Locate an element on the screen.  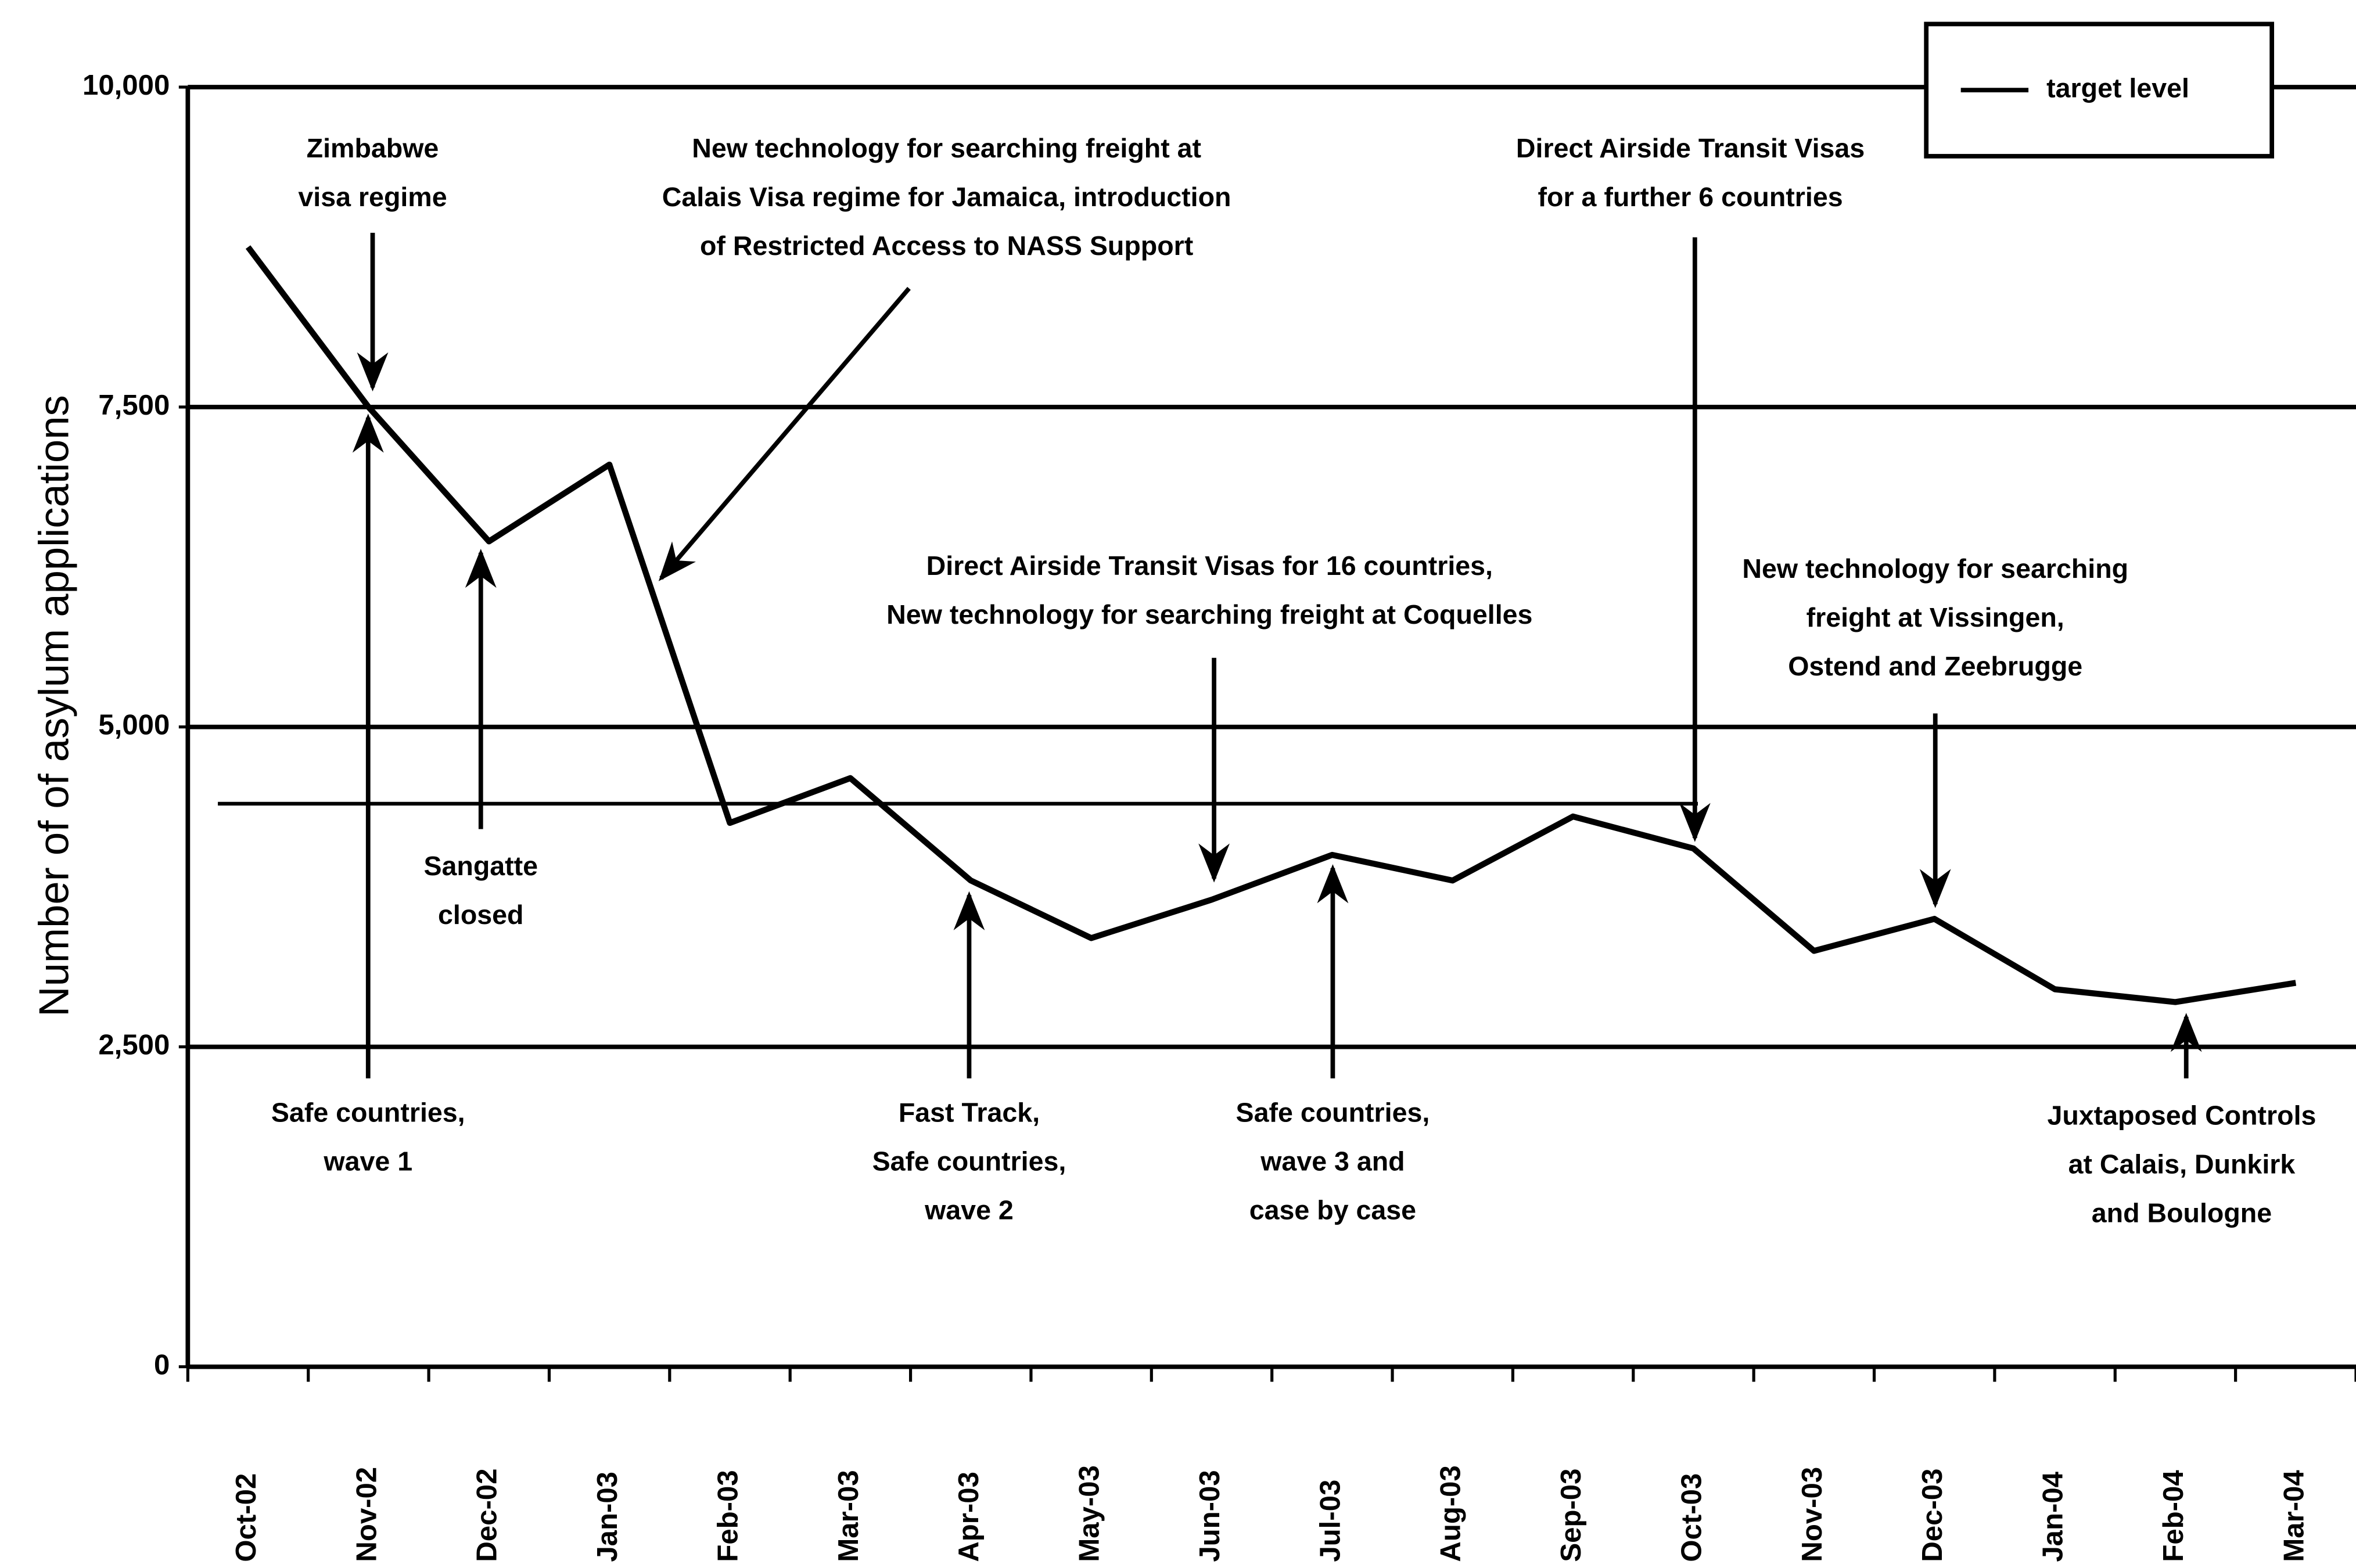
annotation-text: Juxtaposed Controls is located at coordinates (2181, 1115).